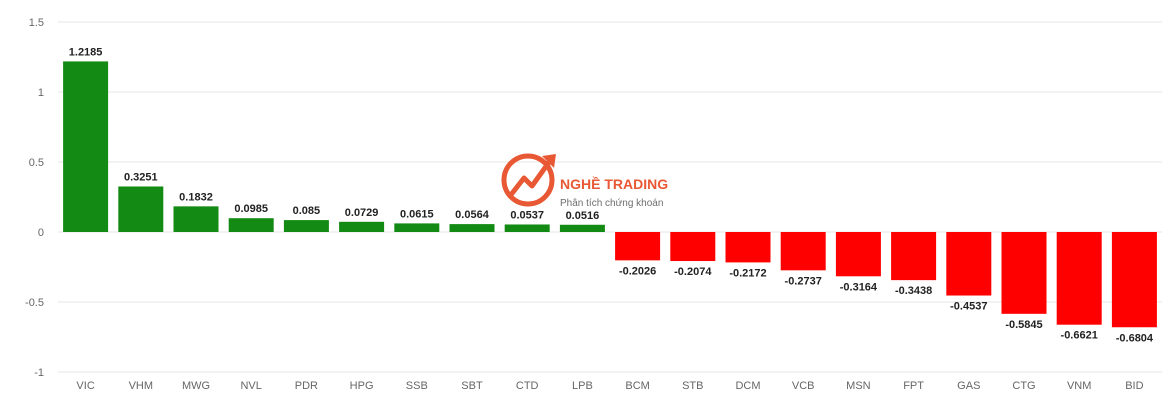  I want to click on y-tick-label: 1.5, so click(36, 23).